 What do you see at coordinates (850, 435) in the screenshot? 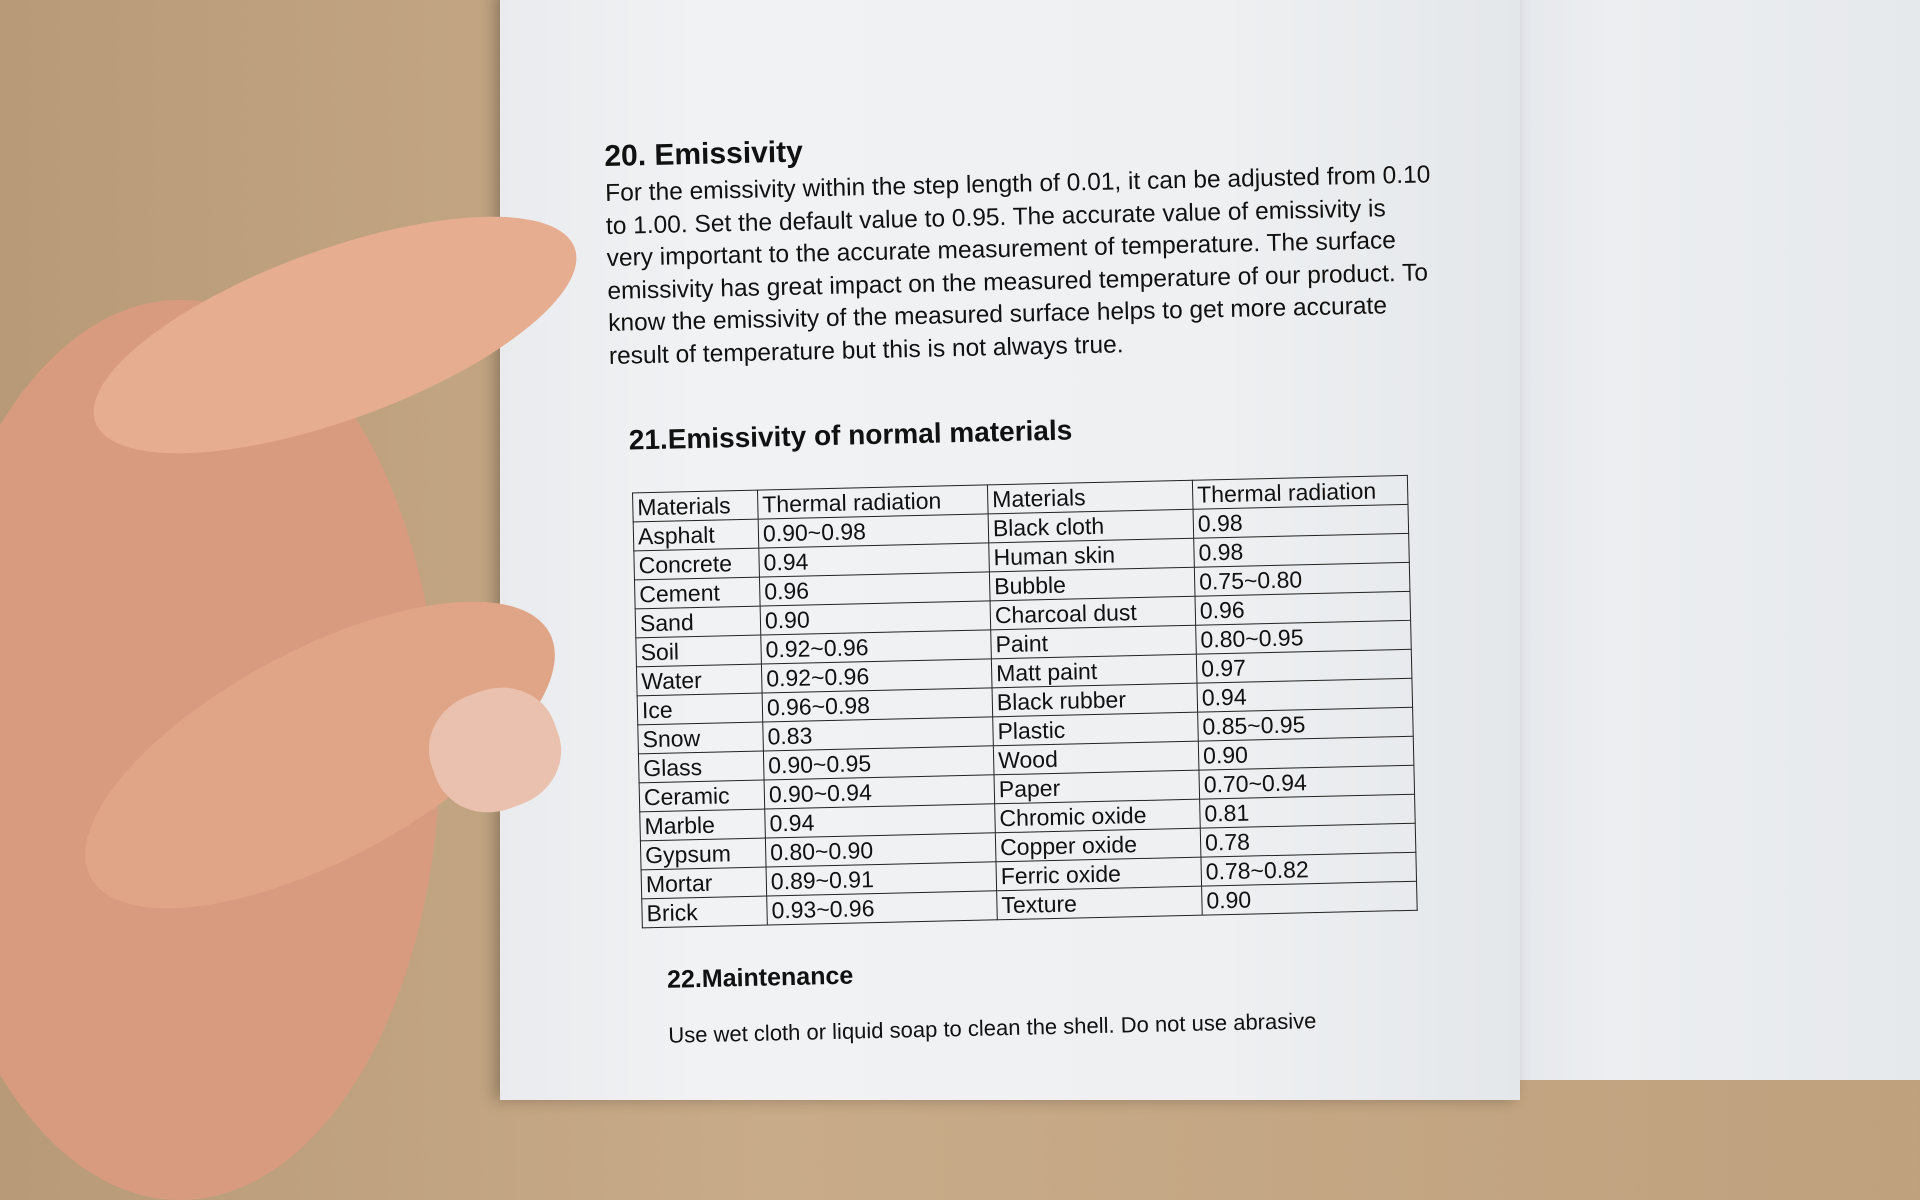
I see `section-21-title: 21.Emissivity of normal materials` at bounding box center [850, 435].